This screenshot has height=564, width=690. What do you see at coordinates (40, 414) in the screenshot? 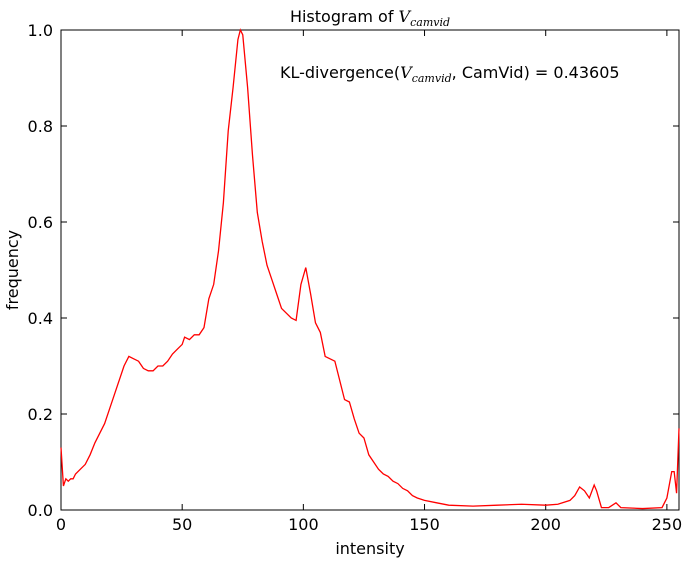
I see `y-tick-label: 0.2` at bounding box center [40, 414].